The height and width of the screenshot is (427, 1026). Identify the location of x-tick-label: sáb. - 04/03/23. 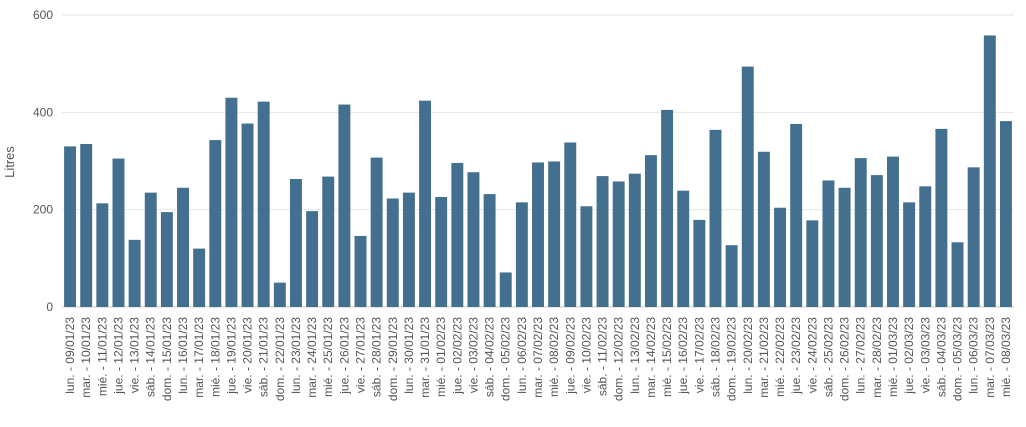
(941, 357).